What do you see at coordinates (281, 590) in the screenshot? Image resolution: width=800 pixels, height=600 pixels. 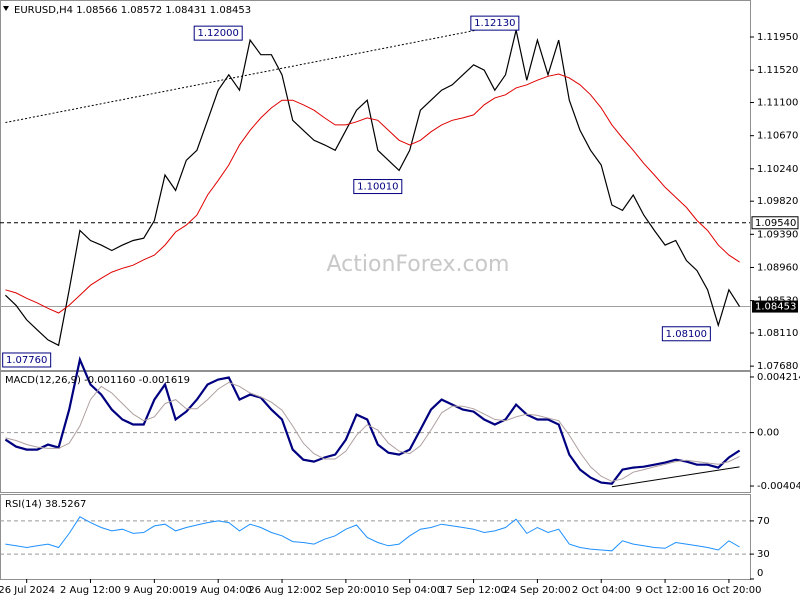 I see `x-tick-label: 26 Aug 12:00` at bounding box center [281, 590].